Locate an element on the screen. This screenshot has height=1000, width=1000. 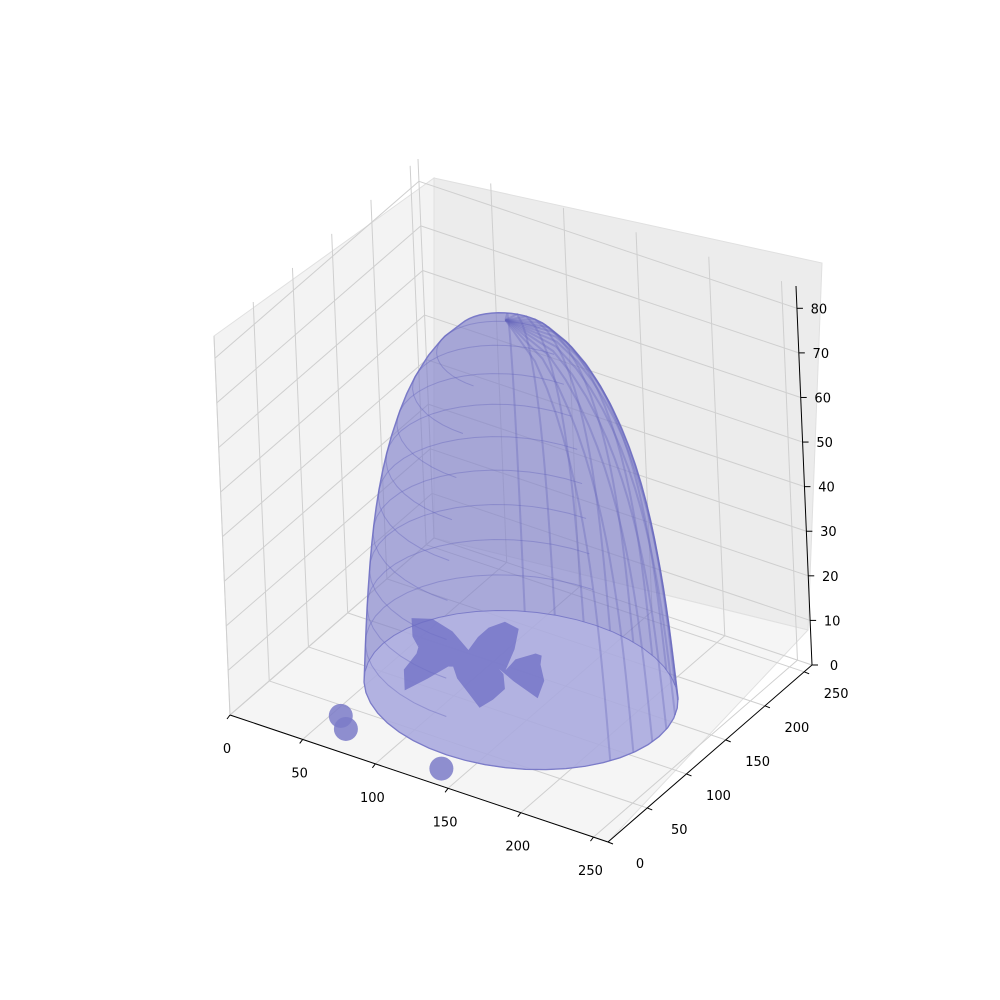
y-tick-label: 100 is located at coordinates (718, 796).